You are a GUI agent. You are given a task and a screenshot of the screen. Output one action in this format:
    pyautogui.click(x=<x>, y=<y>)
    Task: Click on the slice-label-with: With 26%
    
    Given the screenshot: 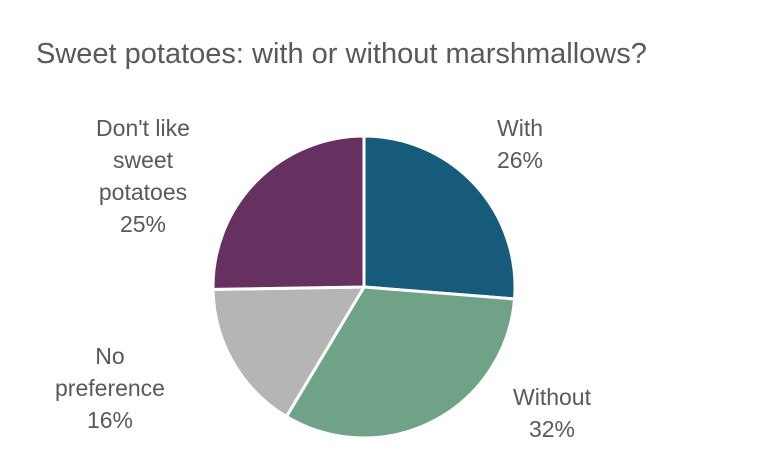 What is the action you would take?
    pyautogui.click(x=520, y=144)
    